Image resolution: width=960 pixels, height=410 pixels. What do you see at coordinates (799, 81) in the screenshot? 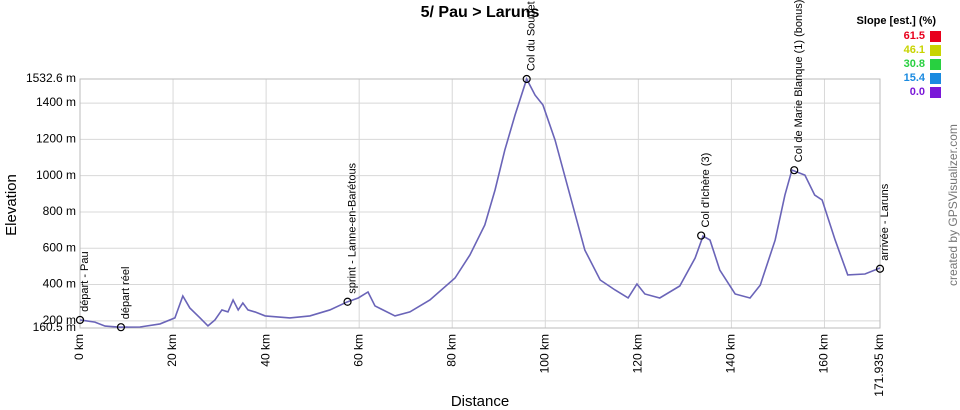
I see `waypoint-label: Col de Marie Blanque (1) (bonus)` at bounding box center [799, 81].